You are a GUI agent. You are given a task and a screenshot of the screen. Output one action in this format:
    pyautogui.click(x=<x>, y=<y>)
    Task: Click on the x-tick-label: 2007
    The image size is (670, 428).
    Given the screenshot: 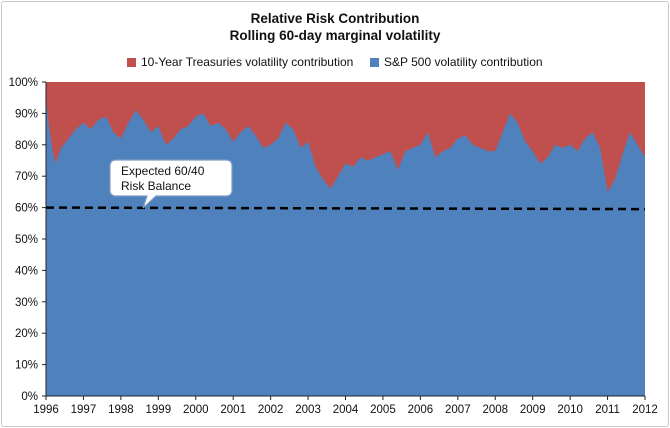 What is the action you would take?
    pyautogui.click(x=458, y=410)
    